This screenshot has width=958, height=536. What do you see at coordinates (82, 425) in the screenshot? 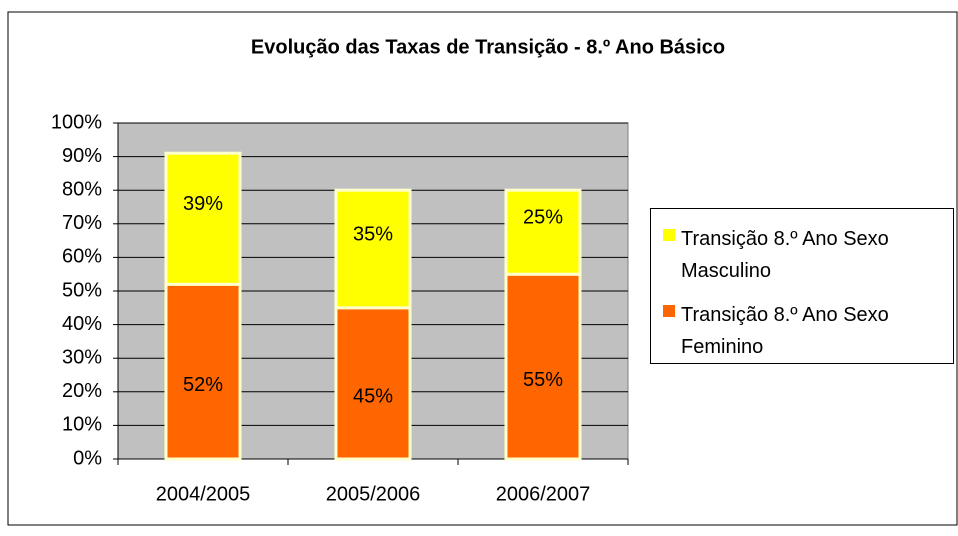
I see `y-tick-label: 10%` at bounding box center [82, 425].